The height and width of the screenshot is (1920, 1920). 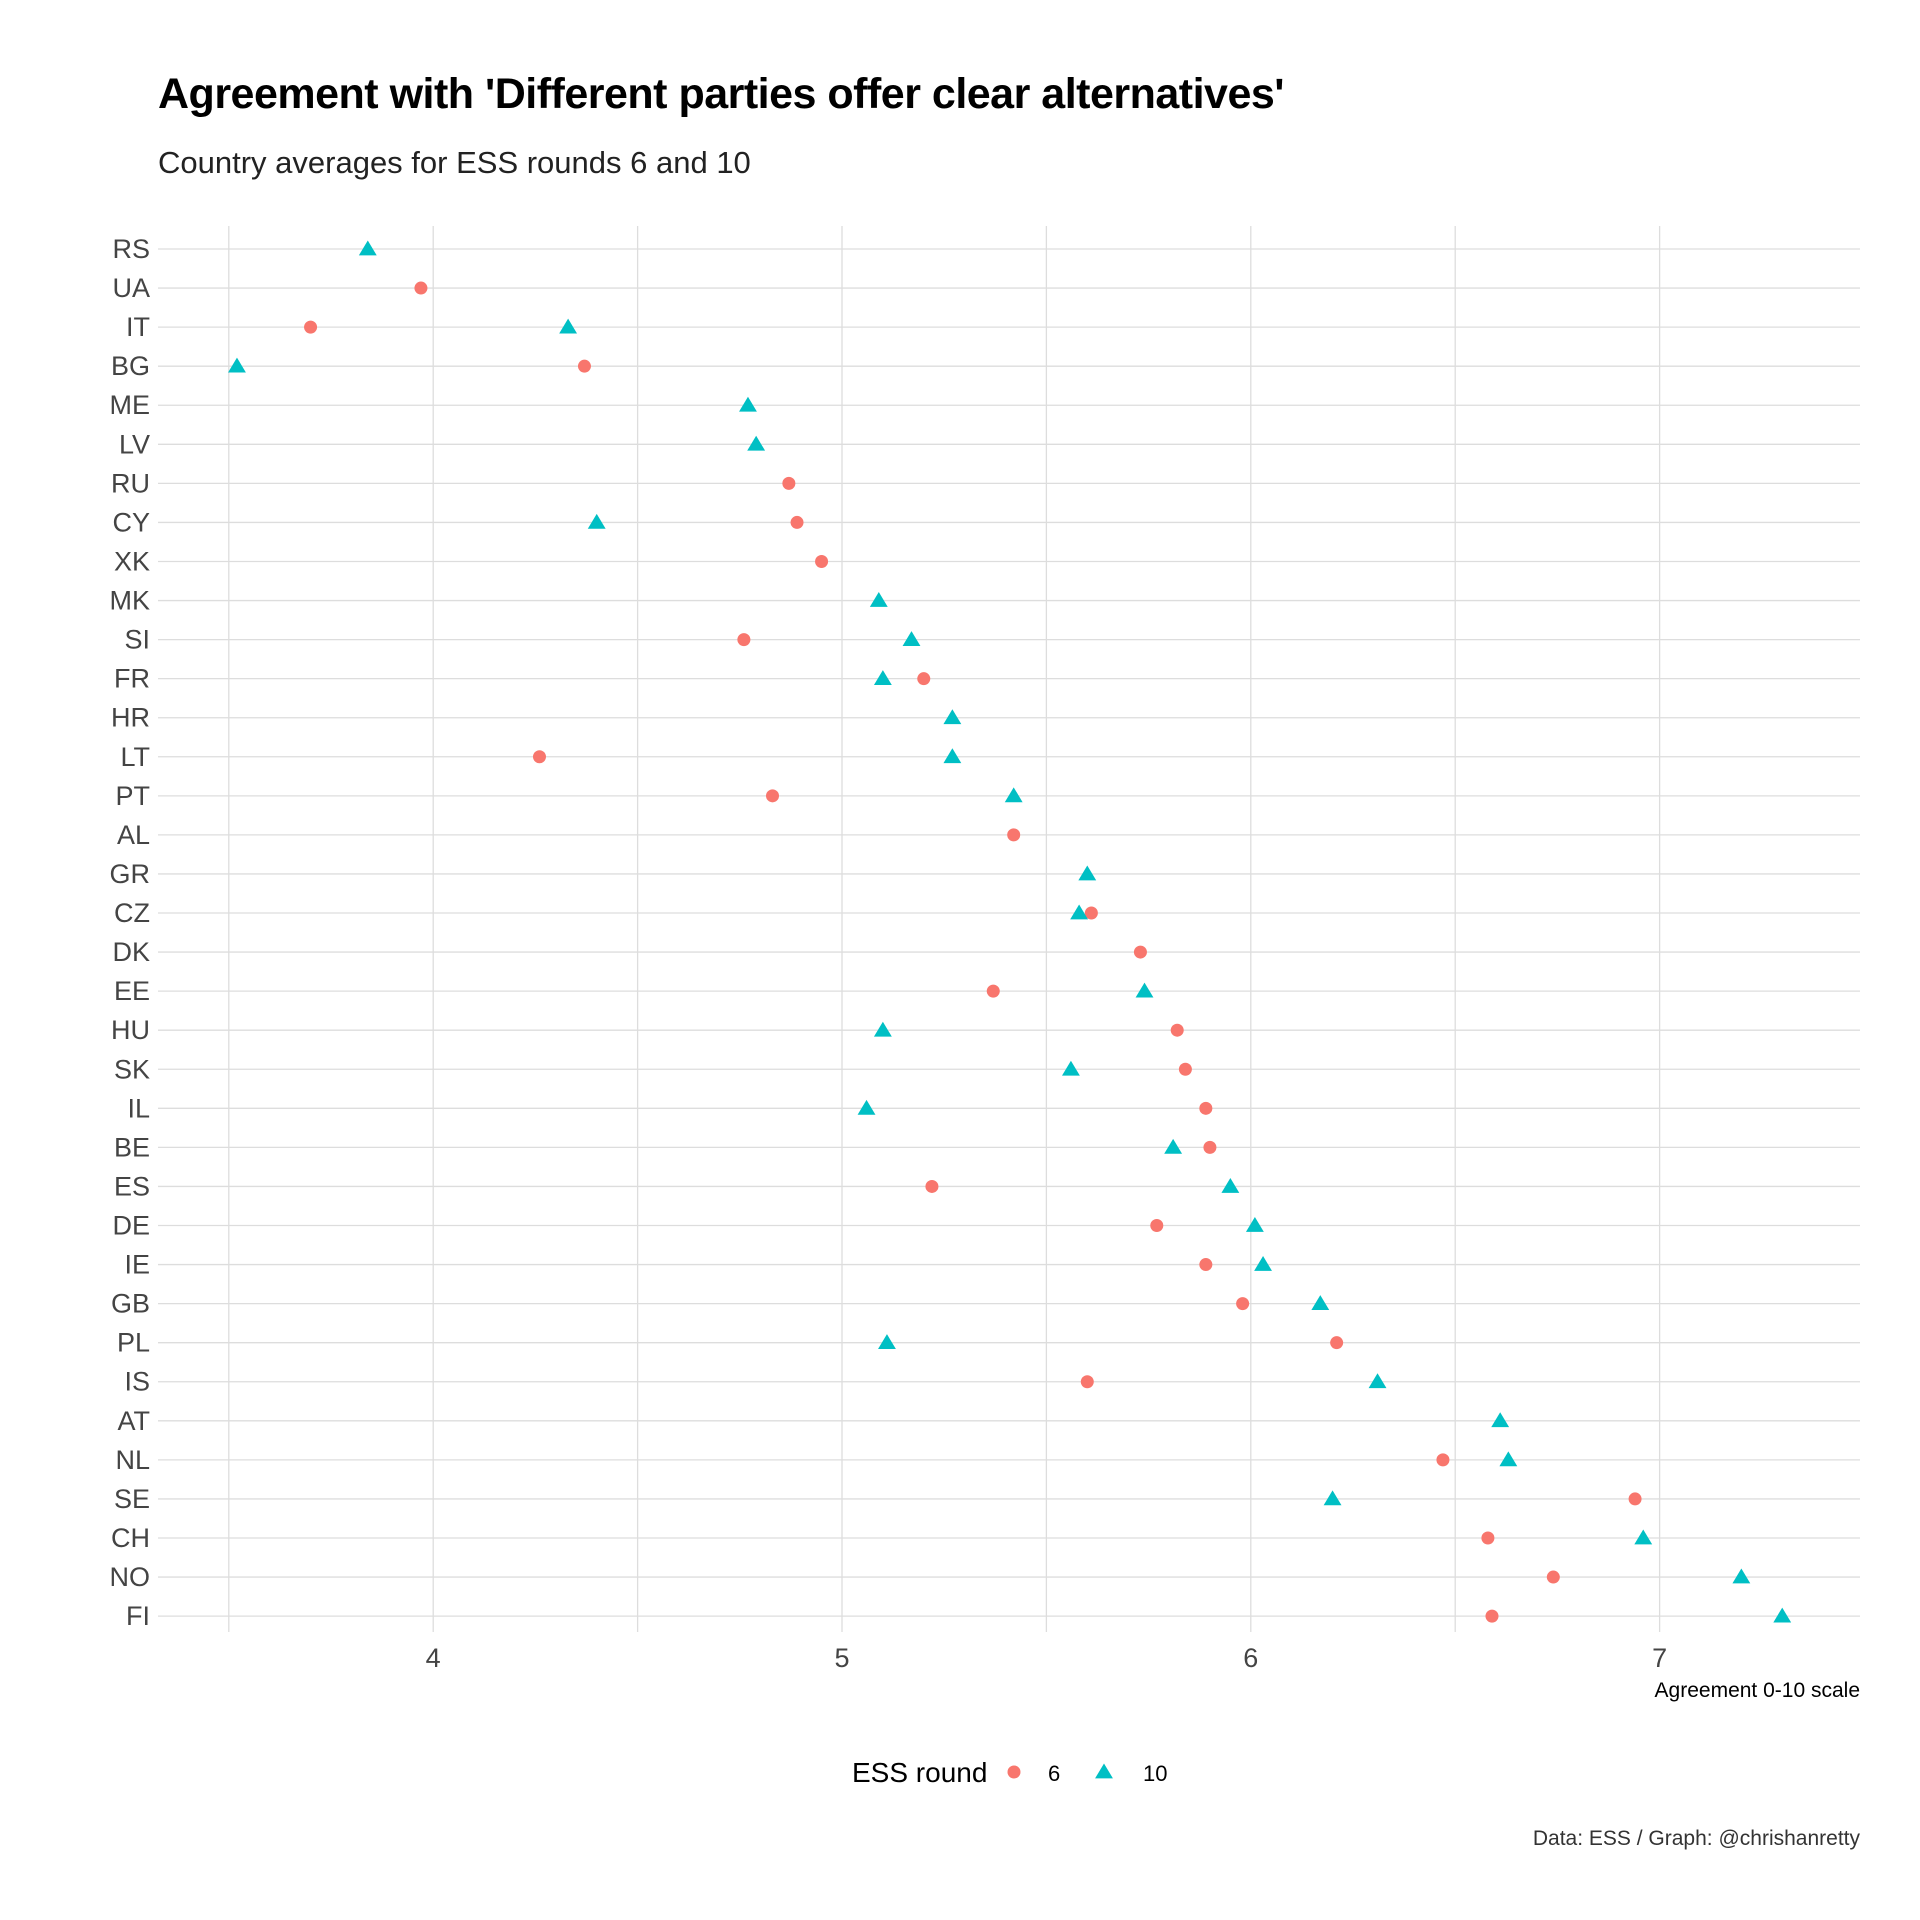 What do you see at coordinates (130, 1030) in the screenshot?
I see `y-tick-label: HU` at bounding box center [130, 1030].